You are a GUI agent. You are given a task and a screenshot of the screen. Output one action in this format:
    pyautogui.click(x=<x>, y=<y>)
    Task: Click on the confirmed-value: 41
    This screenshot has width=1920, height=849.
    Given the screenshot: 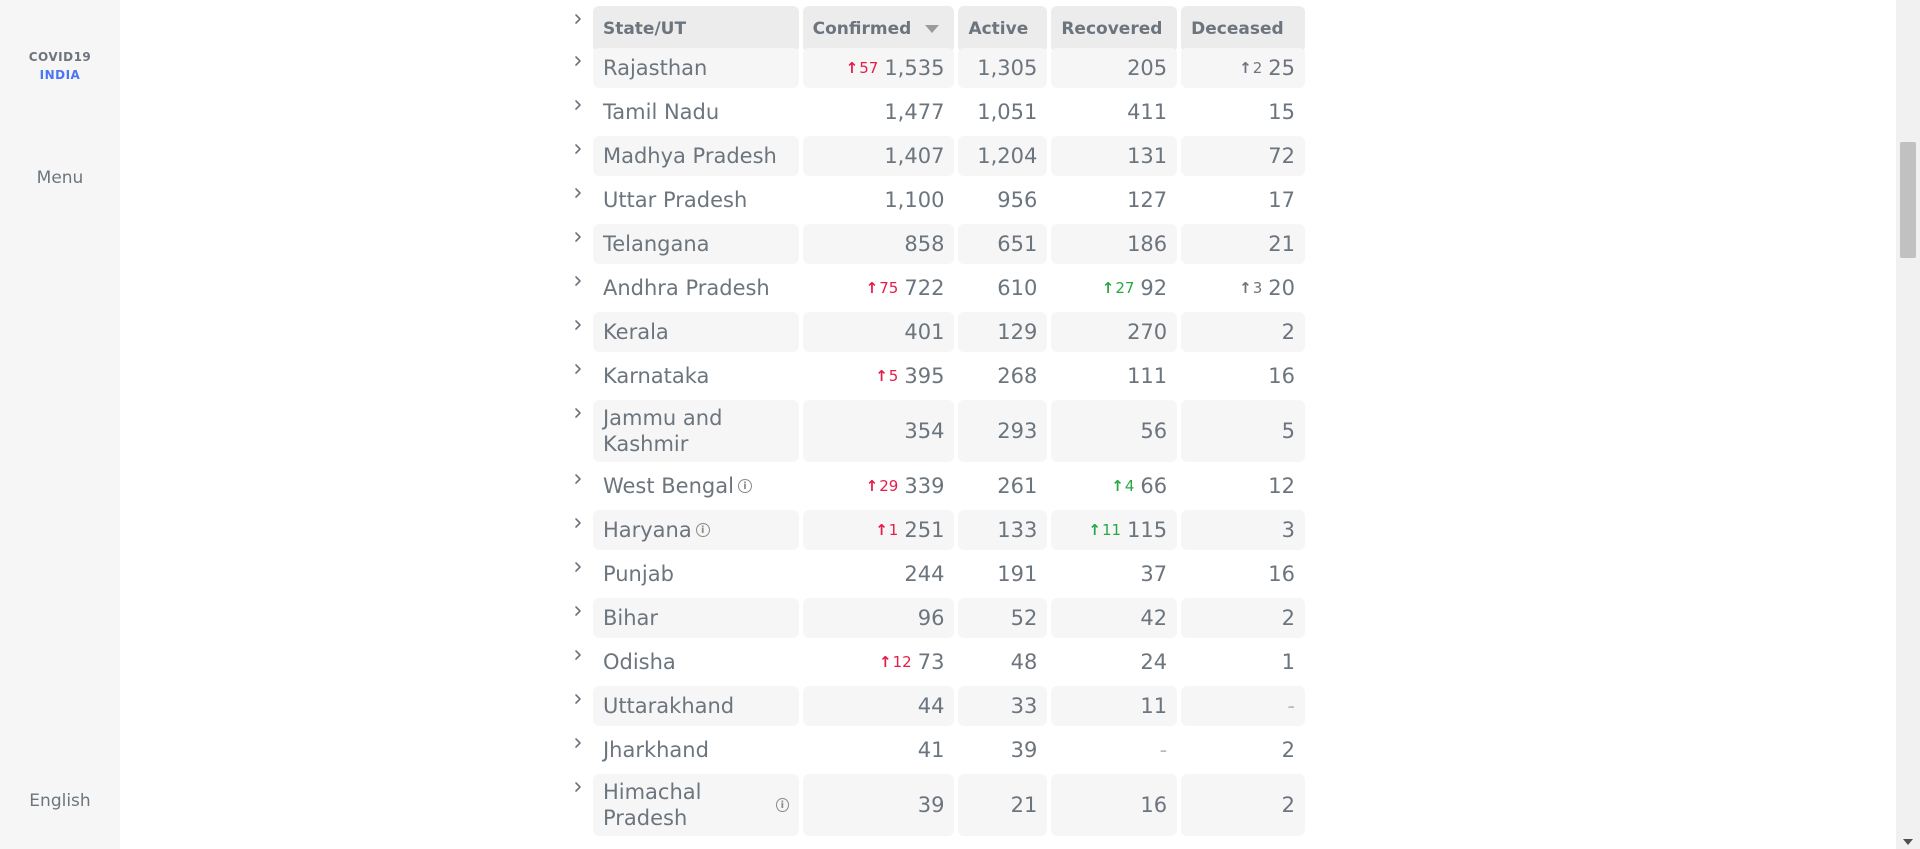 What is the action you would take?
    pyautogui.click(x=931, y=750)
    